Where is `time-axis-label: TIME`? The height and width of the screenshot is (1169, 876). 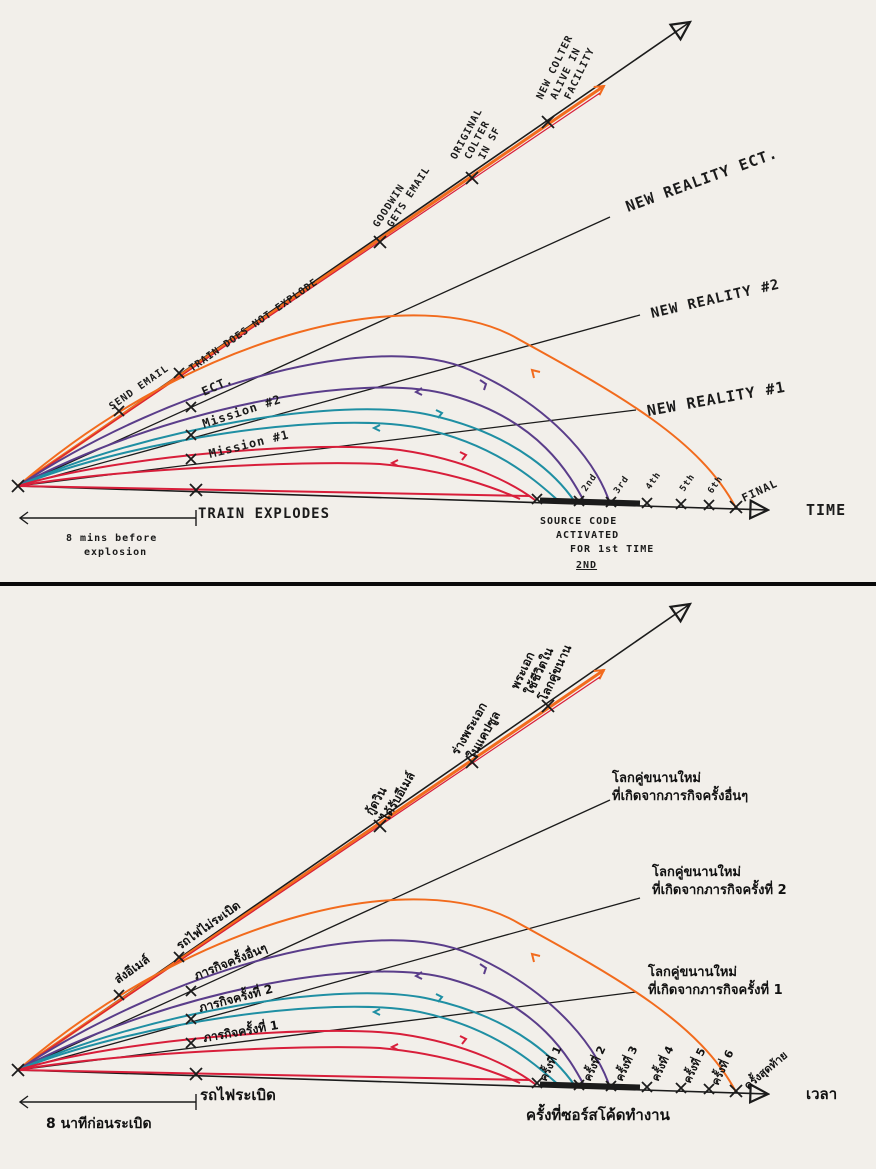 time-axis-label: TIME is located at coordinates (826, 510).